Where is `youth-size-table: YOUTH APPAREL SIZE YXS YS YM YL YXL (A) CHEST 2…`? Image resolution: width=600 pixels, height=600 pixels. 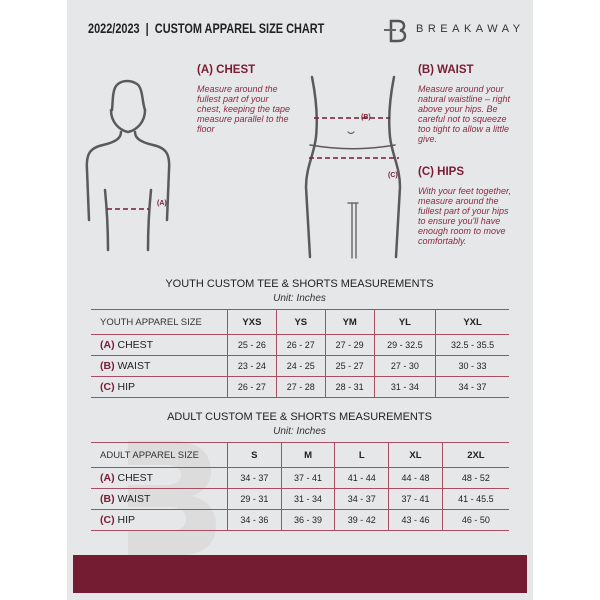 youth-size-table: YOUTH APPAREL SIZE YXS YS YM YL YXL (A) CHEST 2… is located at coordinates (300, 353).